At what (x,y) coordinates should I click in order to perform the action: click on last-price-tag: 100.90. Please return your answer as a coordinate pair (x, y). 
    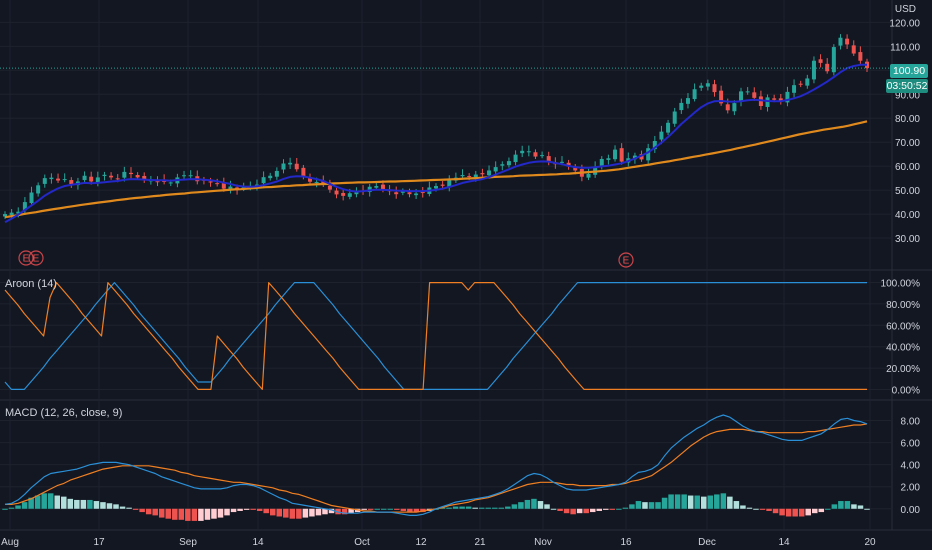
    Looking at the image, I should click on (909, 71).